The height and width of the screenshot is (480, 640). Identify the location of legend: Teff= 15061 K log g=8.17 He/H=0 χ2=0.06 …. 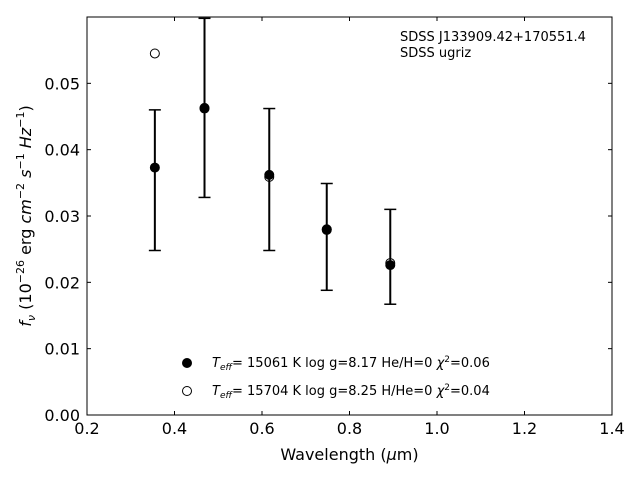
(336, 378).